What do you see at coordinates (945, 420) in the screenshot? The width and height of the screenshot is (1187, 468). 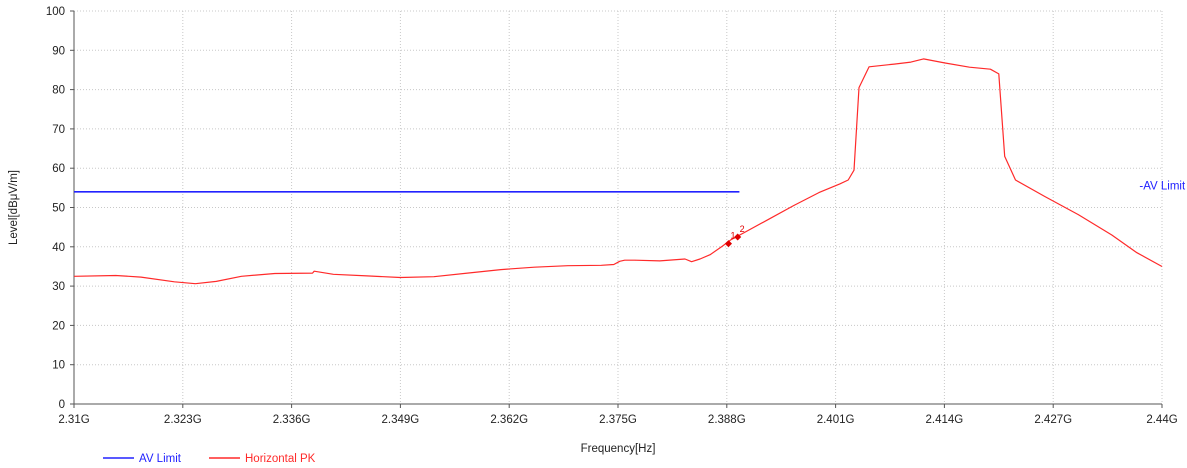 I see `x-tick-label: 2.414G` at bounding box center [945, 420].